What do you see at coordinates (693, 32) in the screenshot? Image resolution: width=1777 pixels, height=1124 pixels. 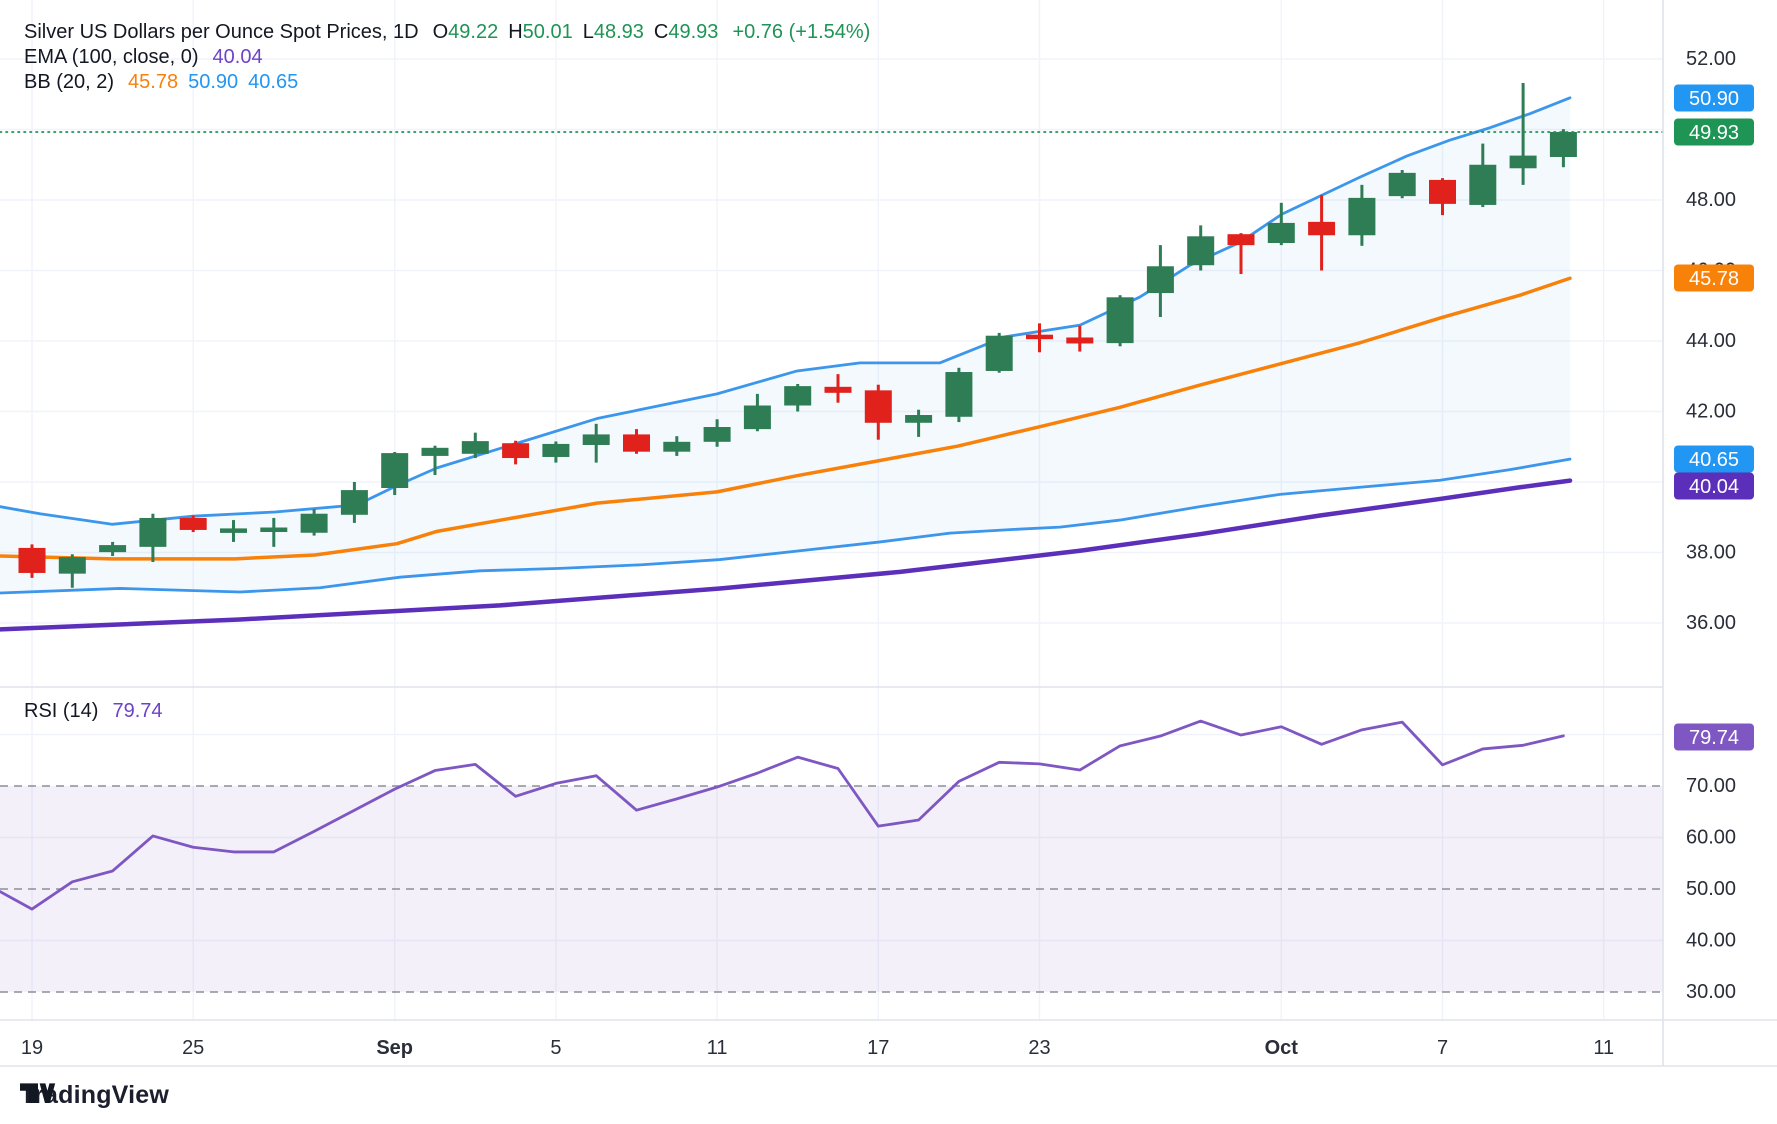 I see `close-value: 49.93` at bounding box center [693, 32].